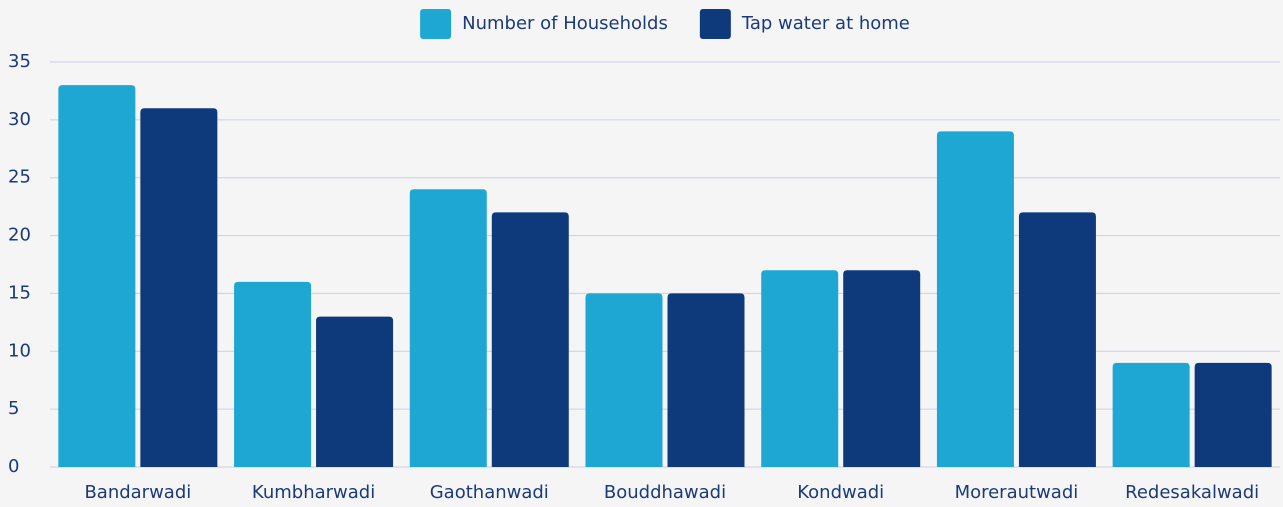  Describe the element at coordinates (489, 492) in the screenshot. I see `x-tick-label: Gaothanwadi` at that location.